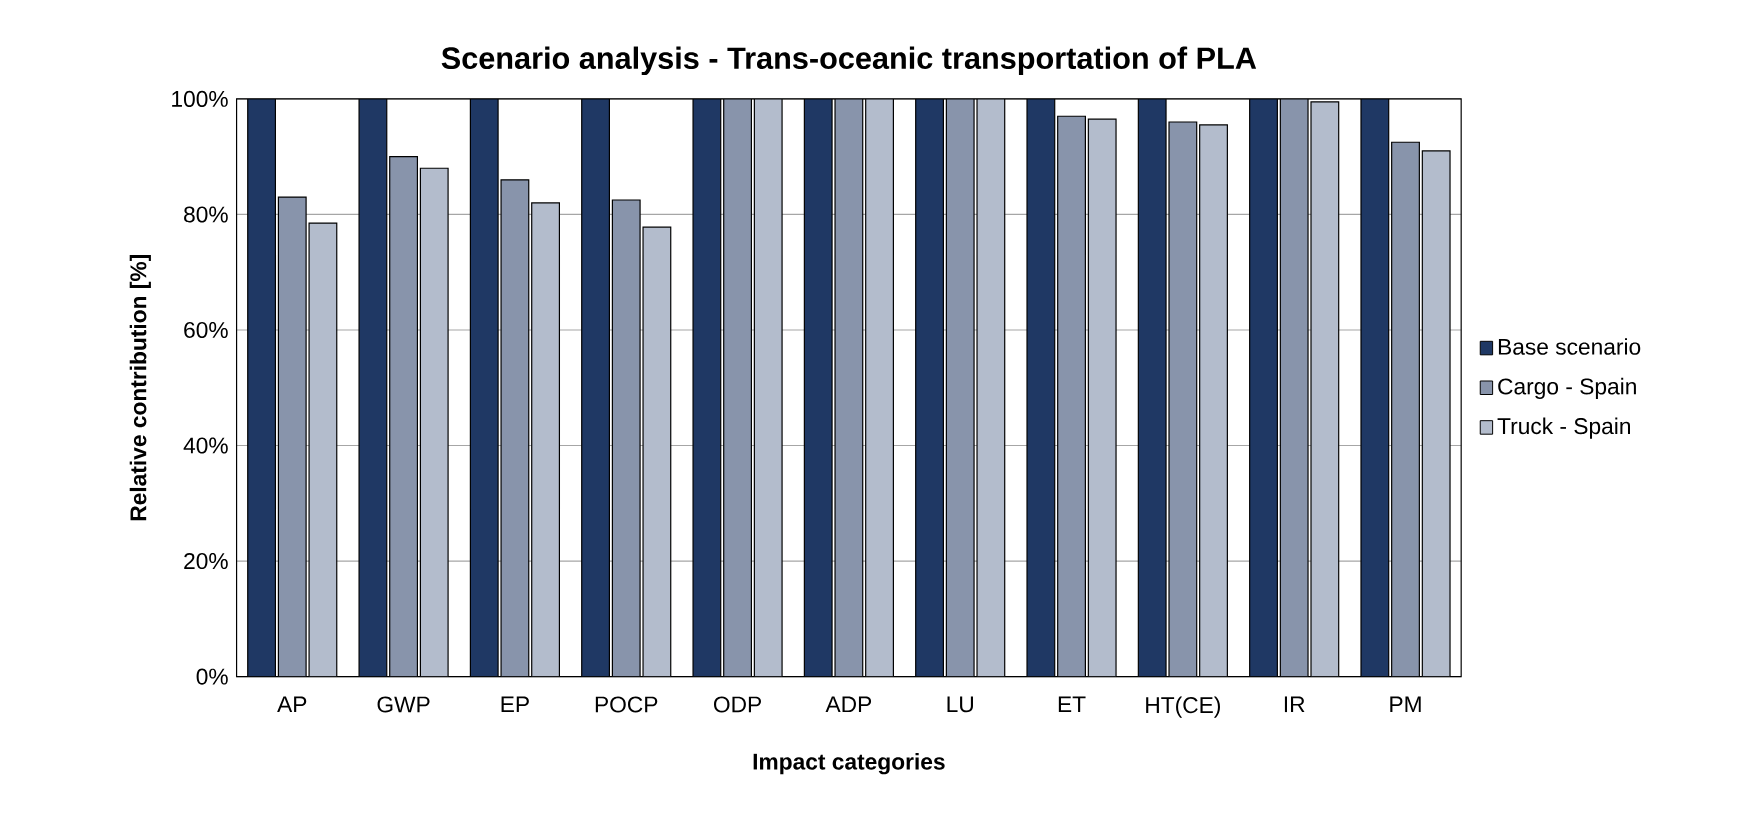 The image size is (1750, 839). Describe the element at coordinates (1563, 428) in the screenshot. I see `legend-label: Truck - Spain` at that location.